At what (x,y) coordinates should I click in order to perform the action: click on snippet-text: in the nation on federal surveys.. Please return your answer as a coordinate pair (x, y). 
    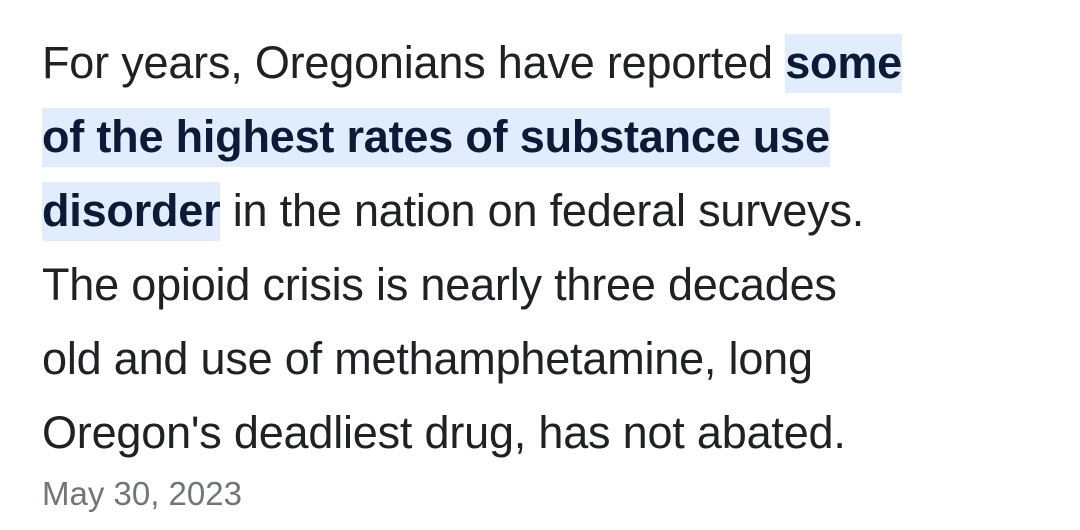
    Looking at the image, I should click on (542, 210).